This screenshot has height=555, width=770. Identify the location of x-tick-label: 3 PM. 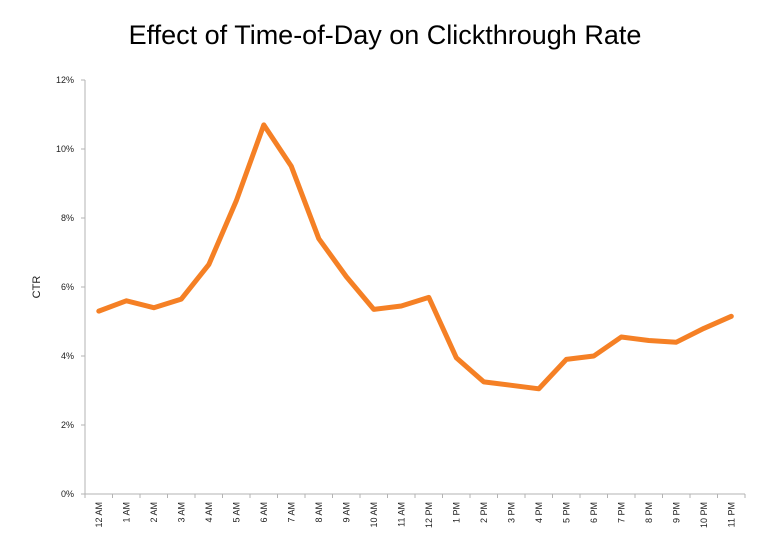
(511, 512).